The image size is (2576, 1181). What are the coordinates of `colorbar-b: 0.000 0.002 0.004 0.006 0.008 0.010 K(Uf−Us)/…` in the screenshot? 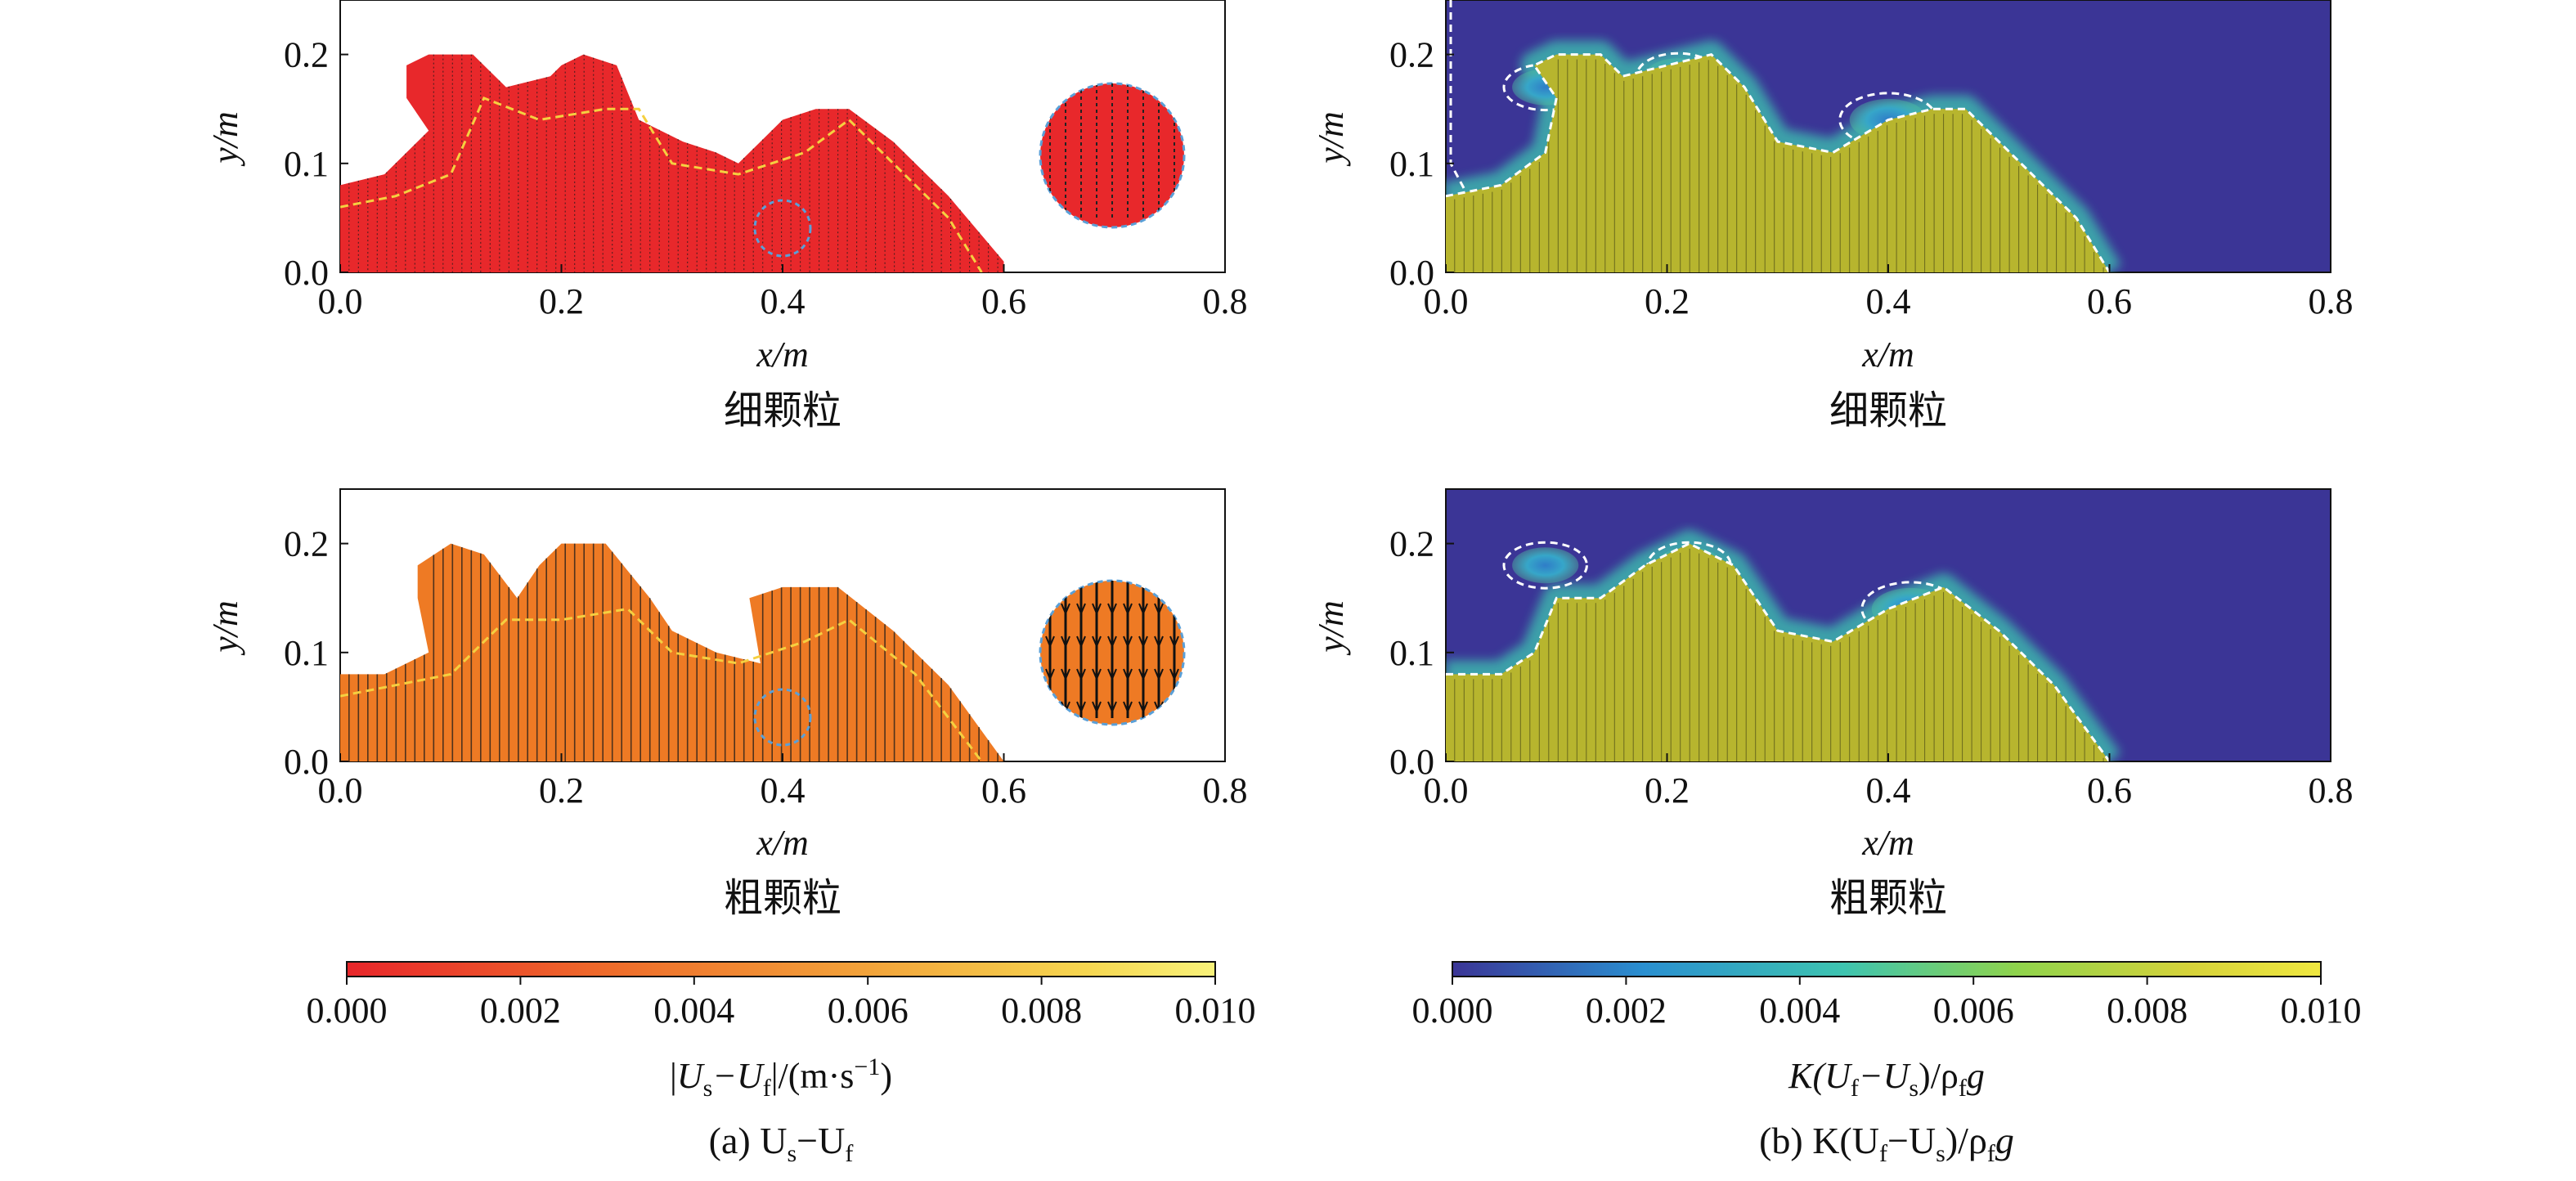 It's located at (1887, 1031).